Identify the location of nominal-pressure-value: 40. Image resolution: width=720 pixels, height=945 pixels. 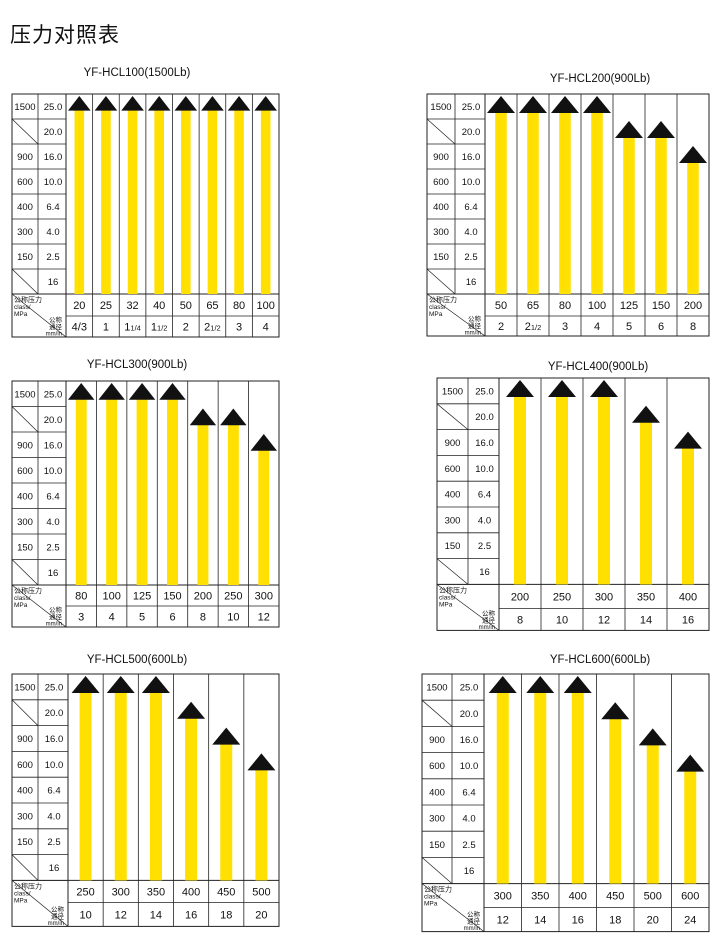
(159, 306).